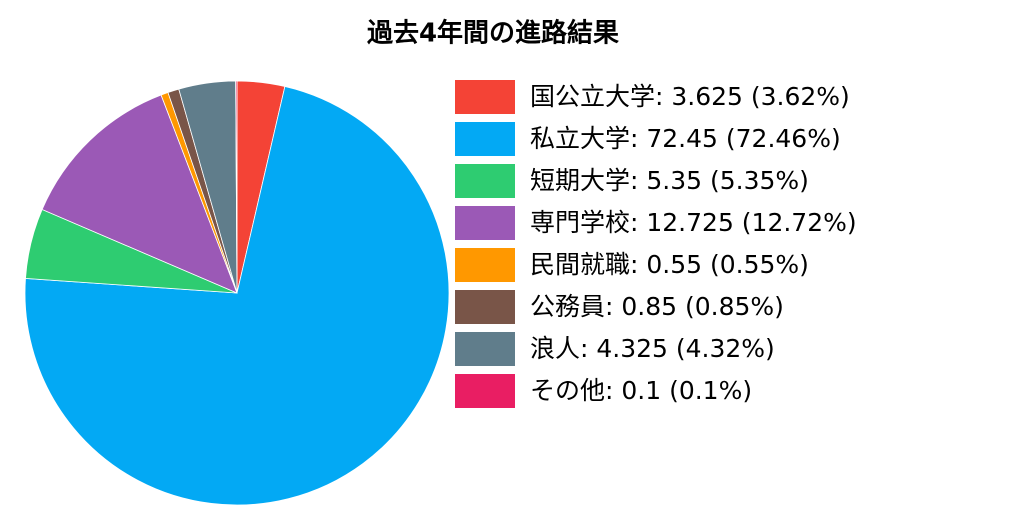 Image resolution: width=1024 pixels, height=512 pixels. Describe the element at coordinates (652, 348) in the screenshot. I see `legend-label: 浪人: 4.325 (4.32%)` at that location.